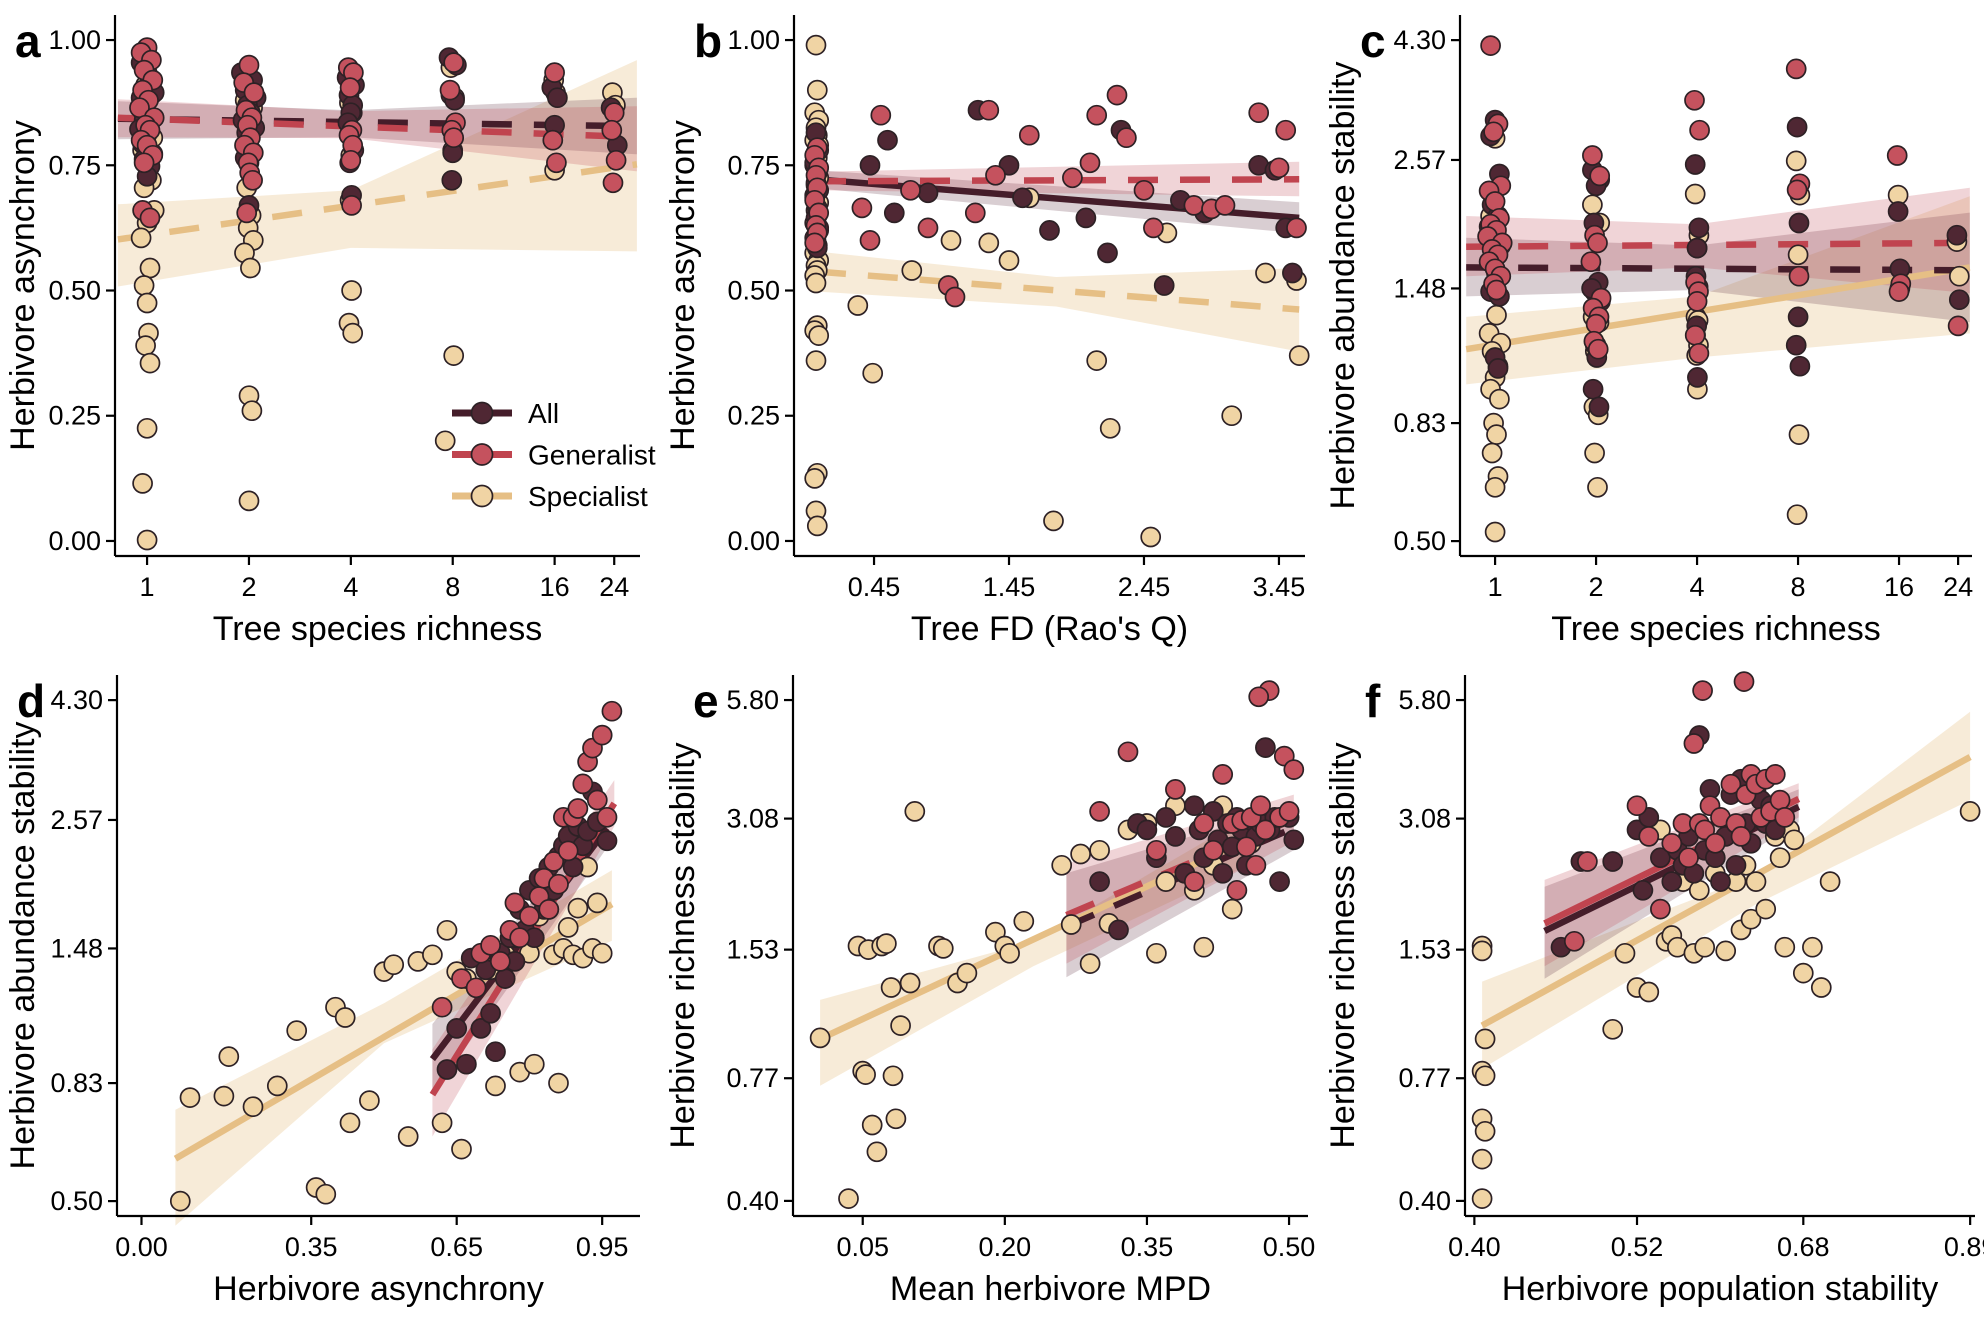  Describe the element at coordinates (74, 291) in the screenshot. I see `y-tick-label: 0.50` at that location.